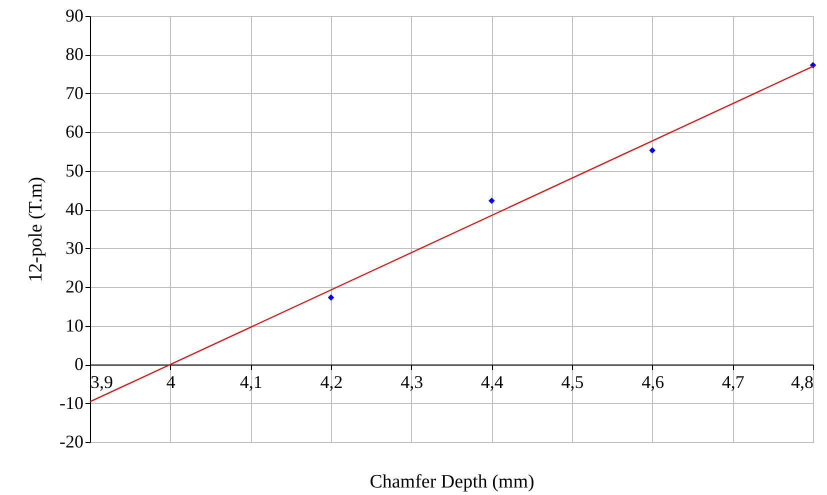 This screenshot has height=495, width=827. What do you see at coordinates (75, 286) in the screenshot?
I see `y-tick-label: 20` at bounding box center [75, 286].